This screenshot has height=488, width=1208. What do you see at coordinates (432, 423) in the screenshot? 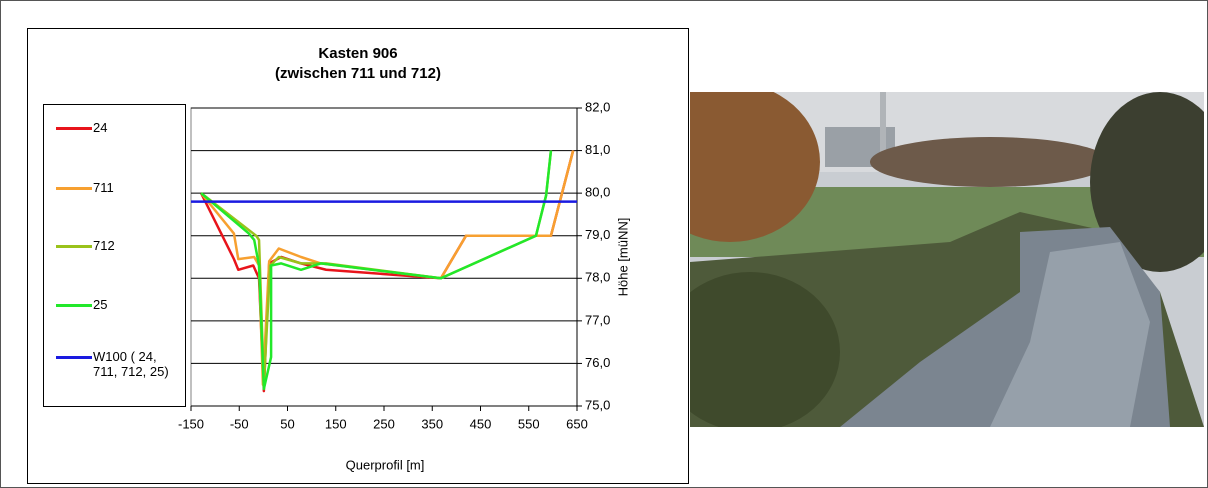
I see `x-tick-label: 350` at bounding box center [432, 423].